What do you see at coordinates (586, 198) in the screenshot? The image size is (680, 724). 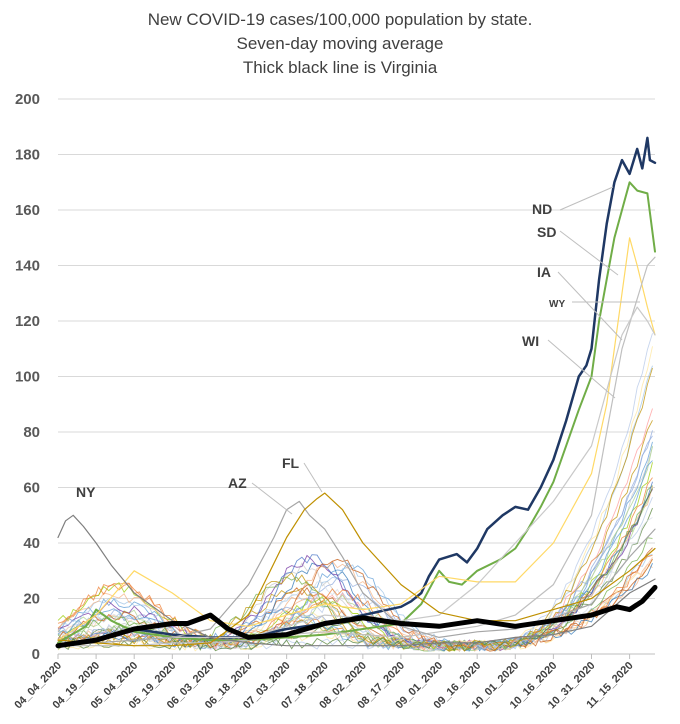 I see `annotation-leader-nd` at bounding box center [586, 198].